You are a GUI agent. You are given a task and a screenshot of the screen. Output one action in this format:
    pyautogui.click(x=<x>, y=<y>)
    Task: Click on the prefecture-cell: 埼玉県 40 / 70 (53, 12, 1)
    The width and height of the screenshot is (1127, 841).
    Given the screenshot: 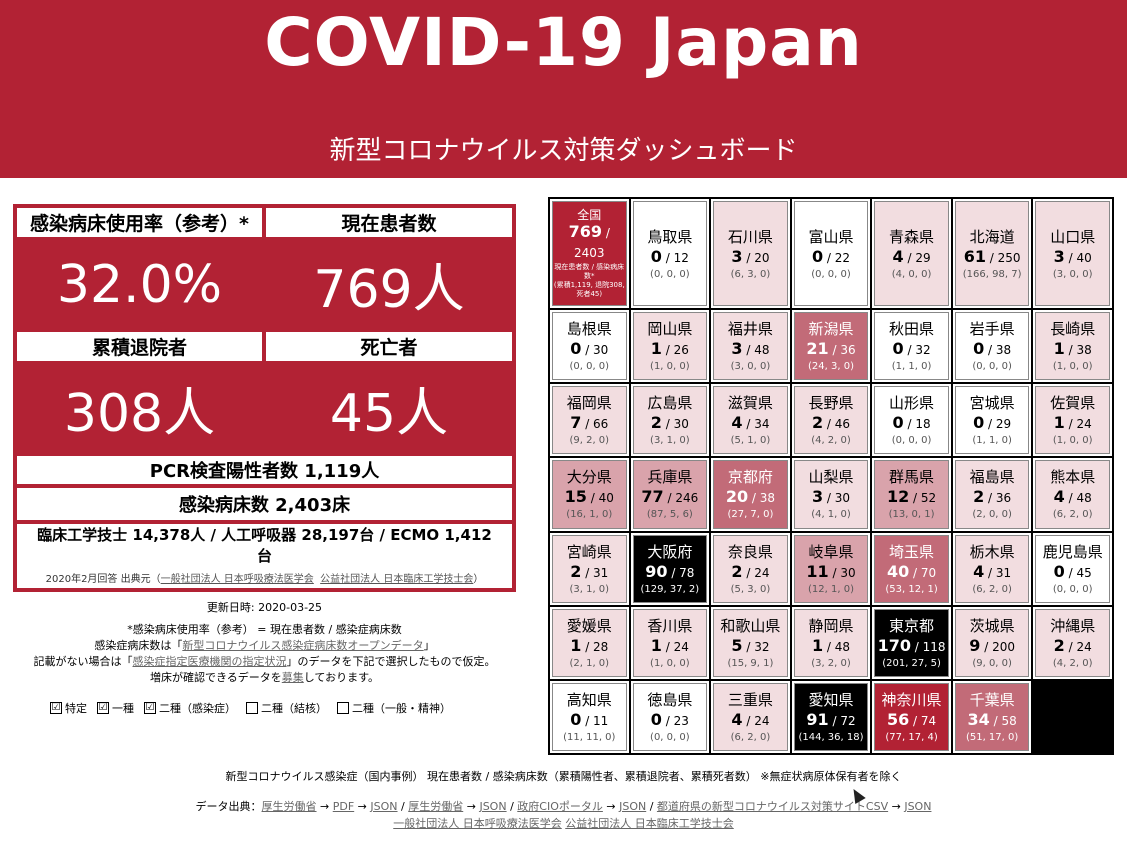 What is the action you would take?
    pyautogui.click(x=911, y=568)
    